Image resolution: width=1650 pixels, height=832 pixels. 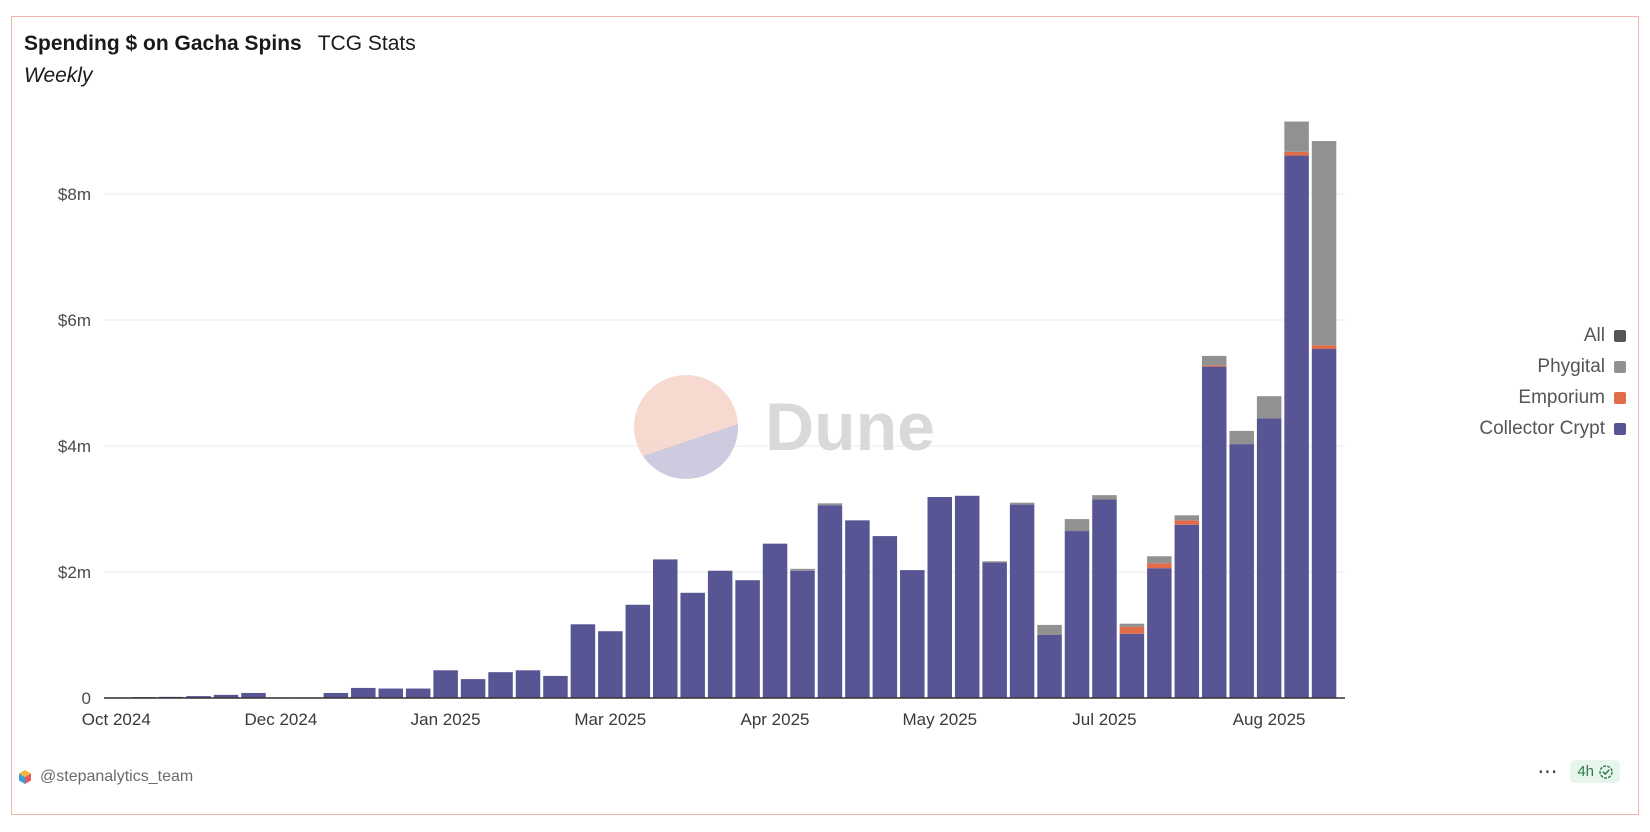 I want to click on x-tick-label: Oct 2024, so click(x=116, y=719).